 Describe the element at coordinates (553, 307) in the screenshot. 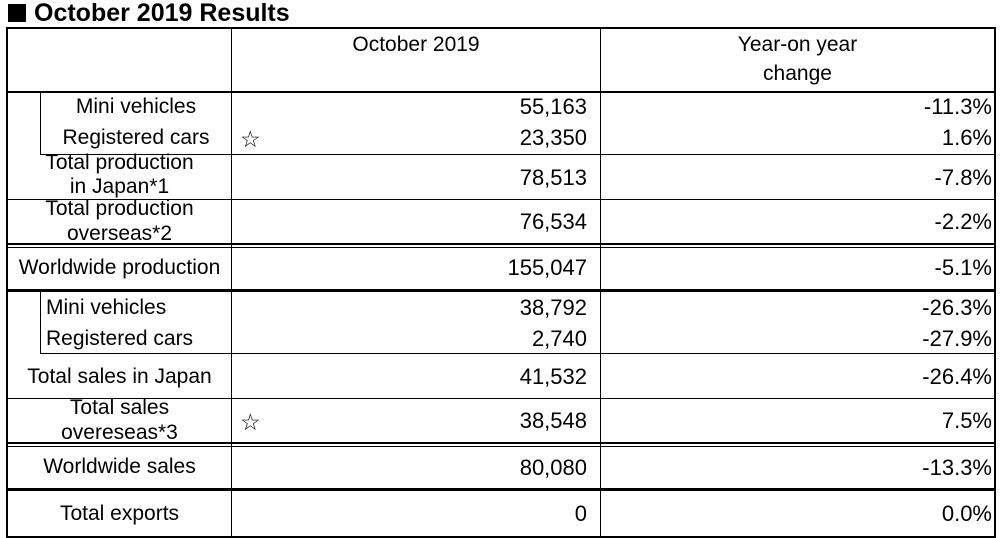

I see `row-value-mini-vehicles-sales: 38,792` at that location.